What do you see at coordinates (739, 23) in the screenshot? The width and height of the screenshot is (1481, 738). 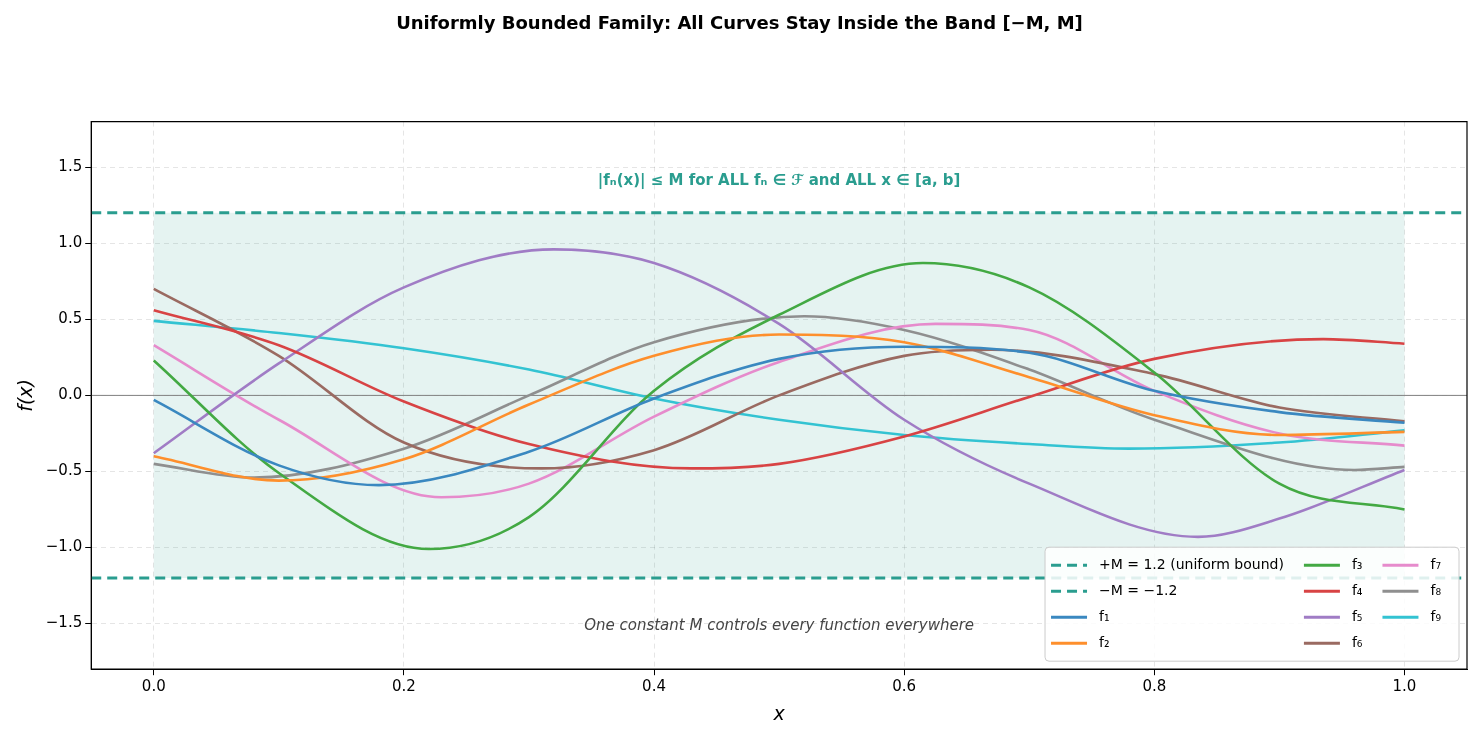 I see `chart-title: Uniformly Bounded Family: All Curves Stay Inside the Band [−M, M]` at bounding box center [739, 23].